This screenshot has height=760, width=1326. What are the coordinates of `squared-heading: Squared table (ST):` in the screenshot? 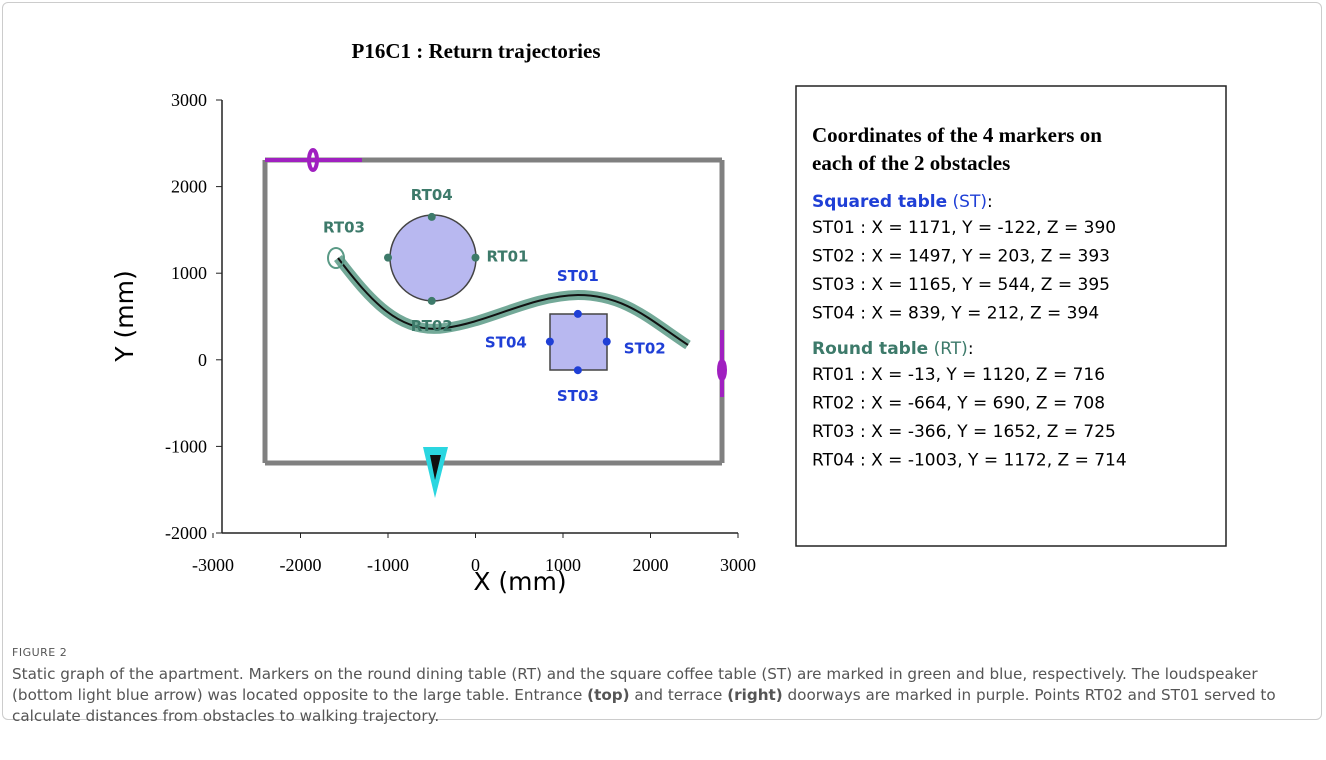 It's located at (902, 202).